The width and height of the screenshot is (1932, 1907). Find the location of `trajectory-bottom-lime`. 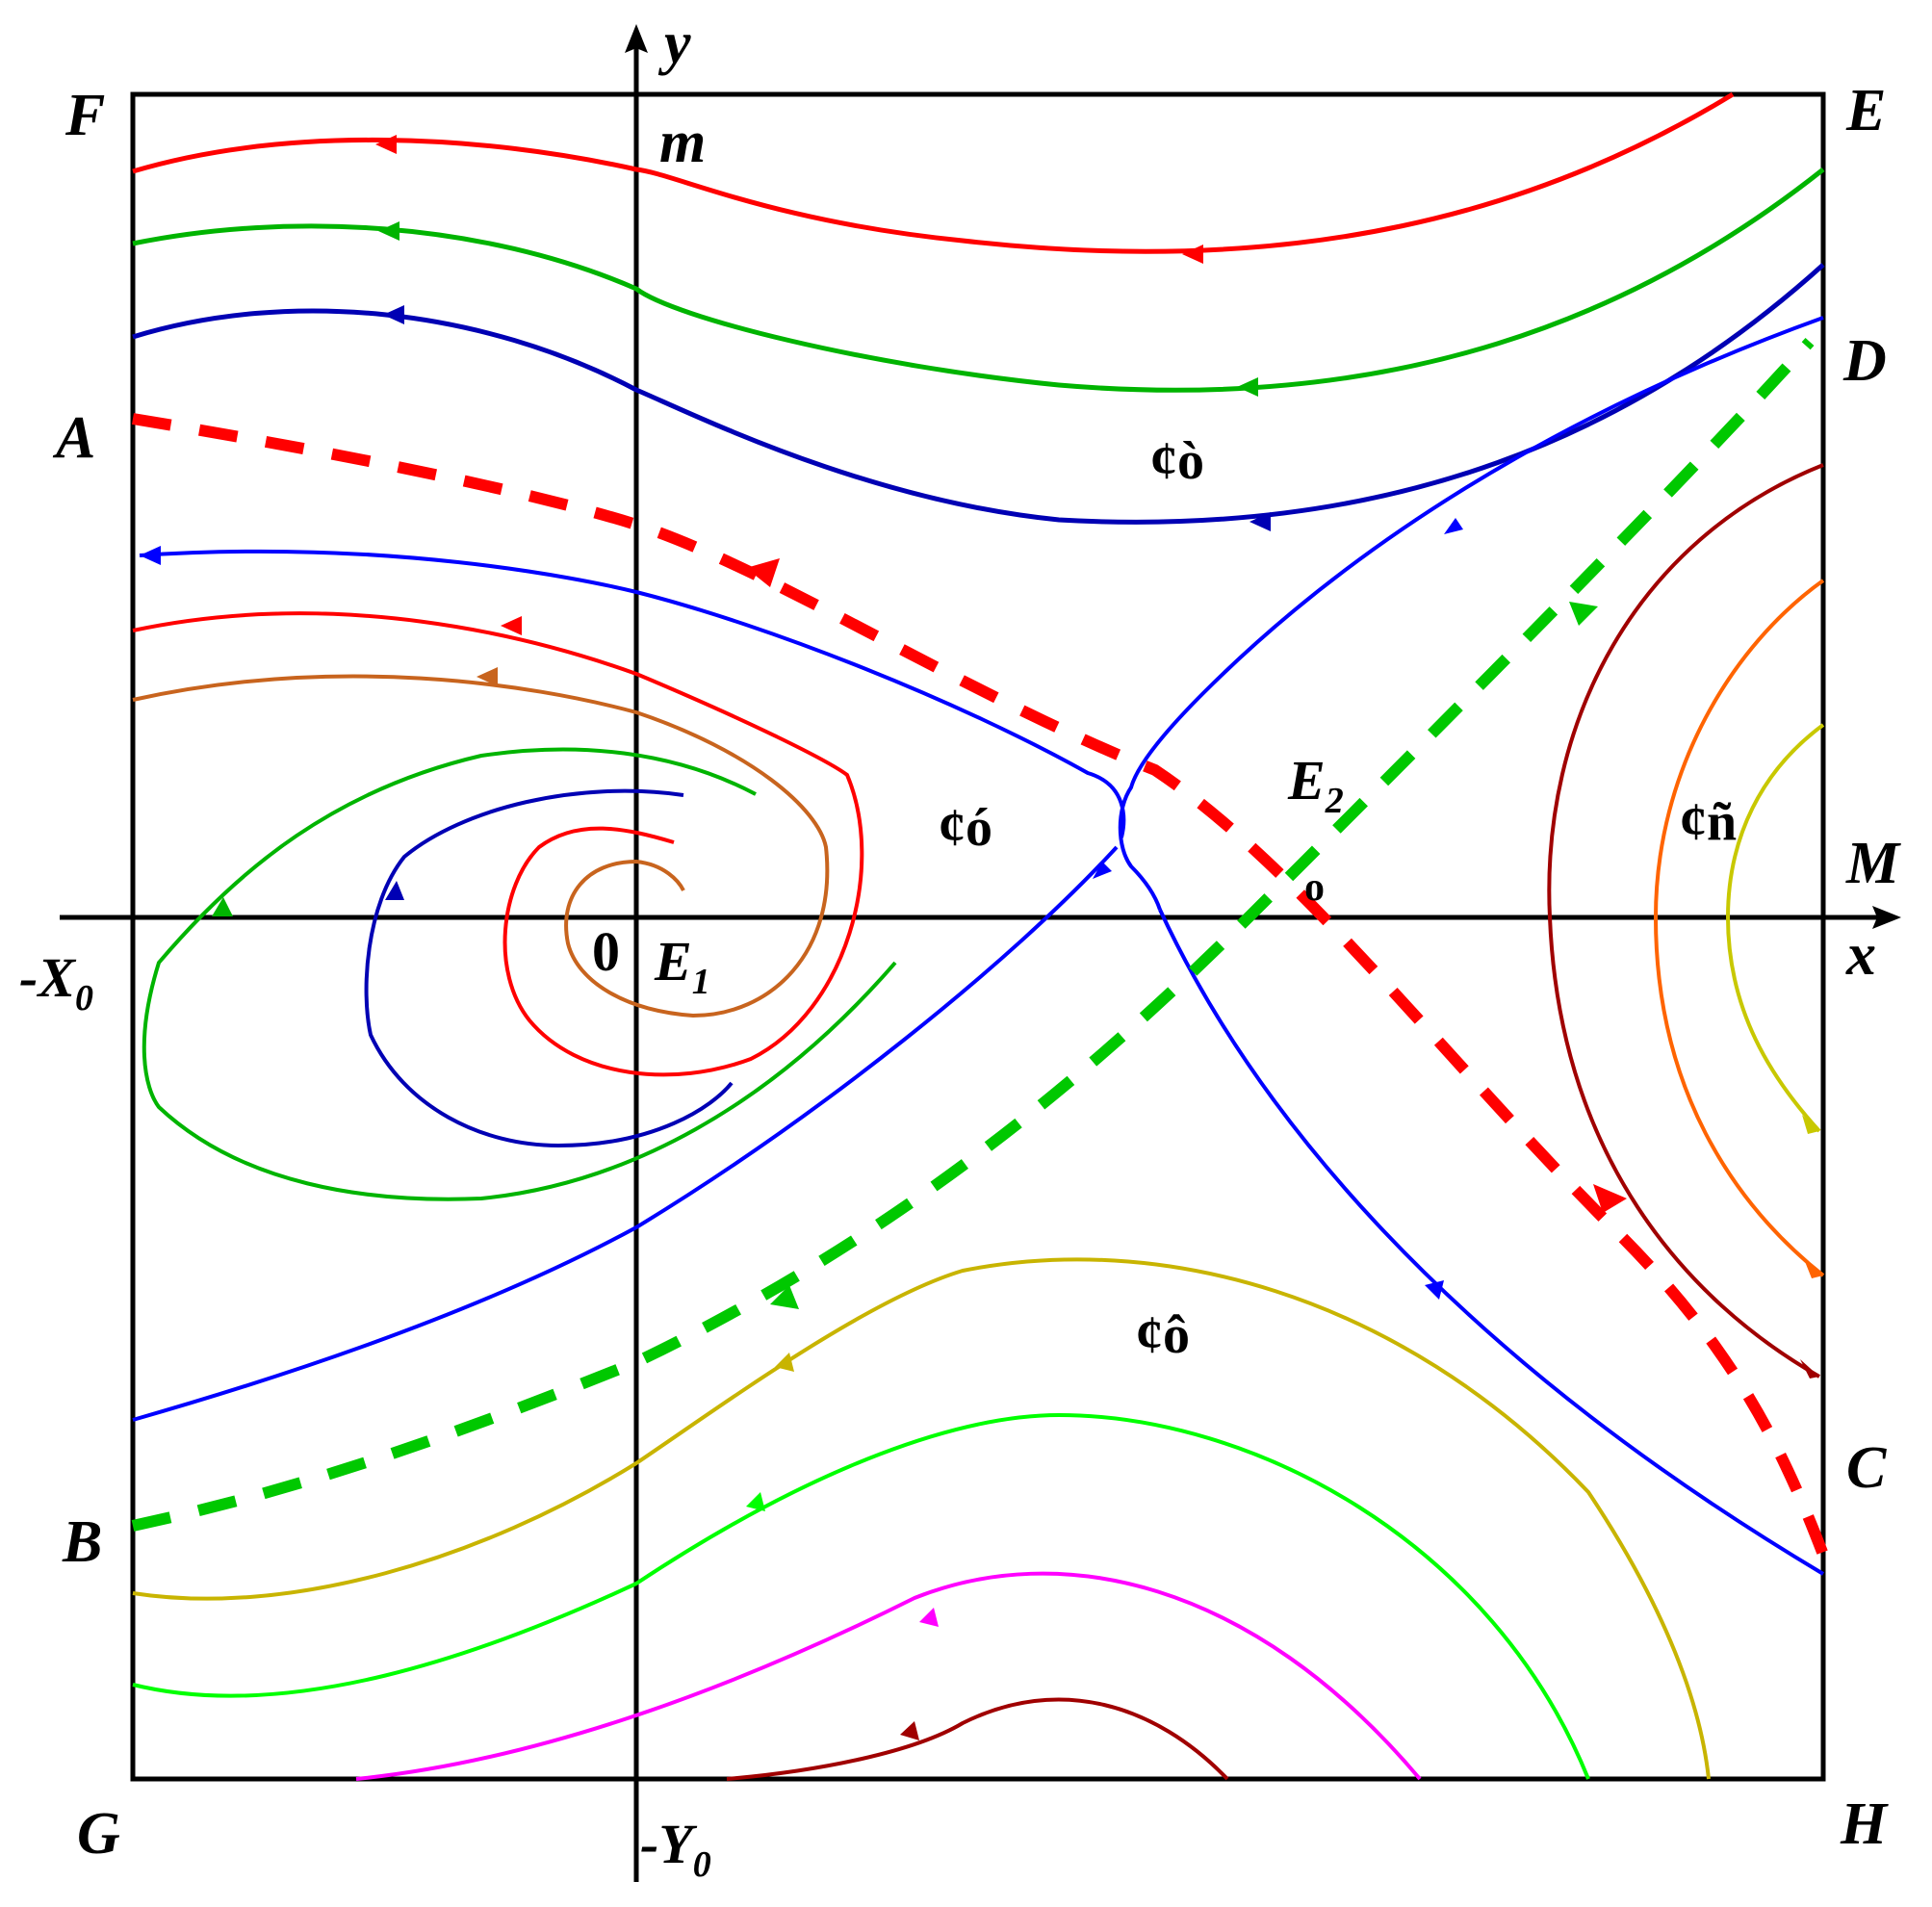

trajectory-bottom-lime is located at coordinates (861, 1596).